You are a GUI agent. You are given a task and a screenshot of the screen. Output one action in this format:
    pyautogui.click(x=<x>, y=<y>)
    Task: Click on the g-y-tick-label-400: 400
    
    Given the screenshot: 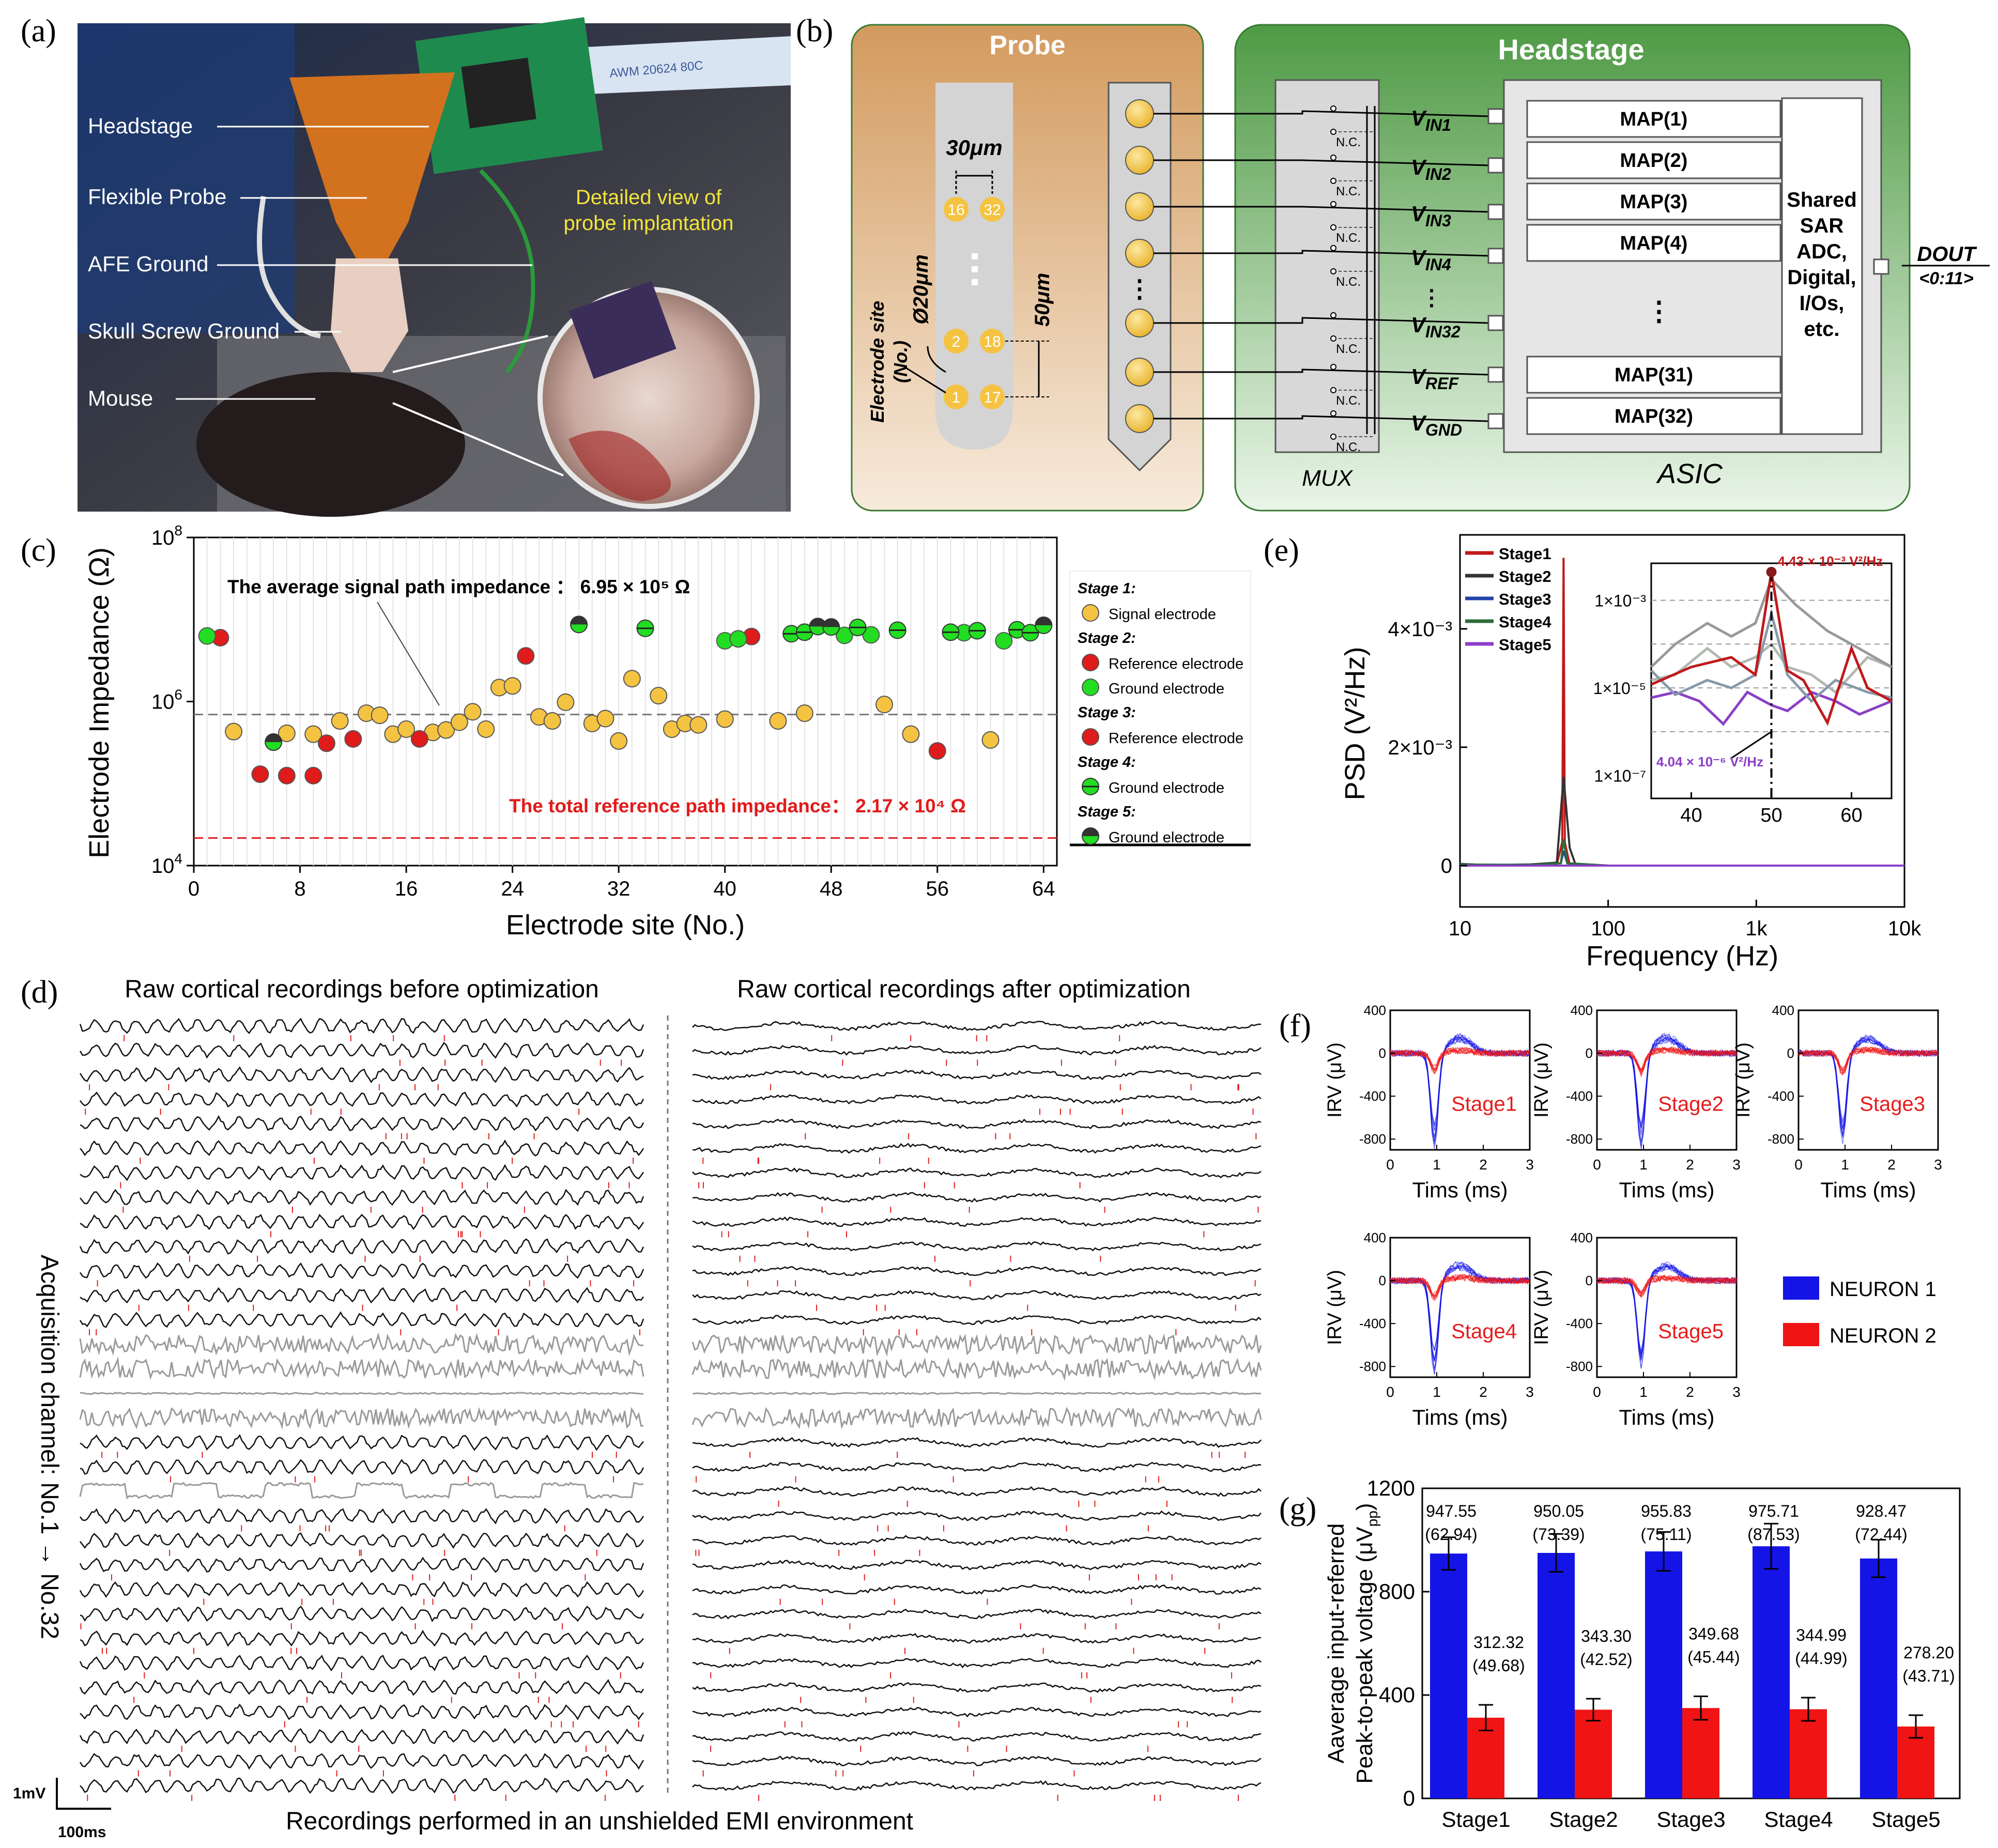 What is the action you would take?
    pyautogui.click(x=1397, y=1695)
    